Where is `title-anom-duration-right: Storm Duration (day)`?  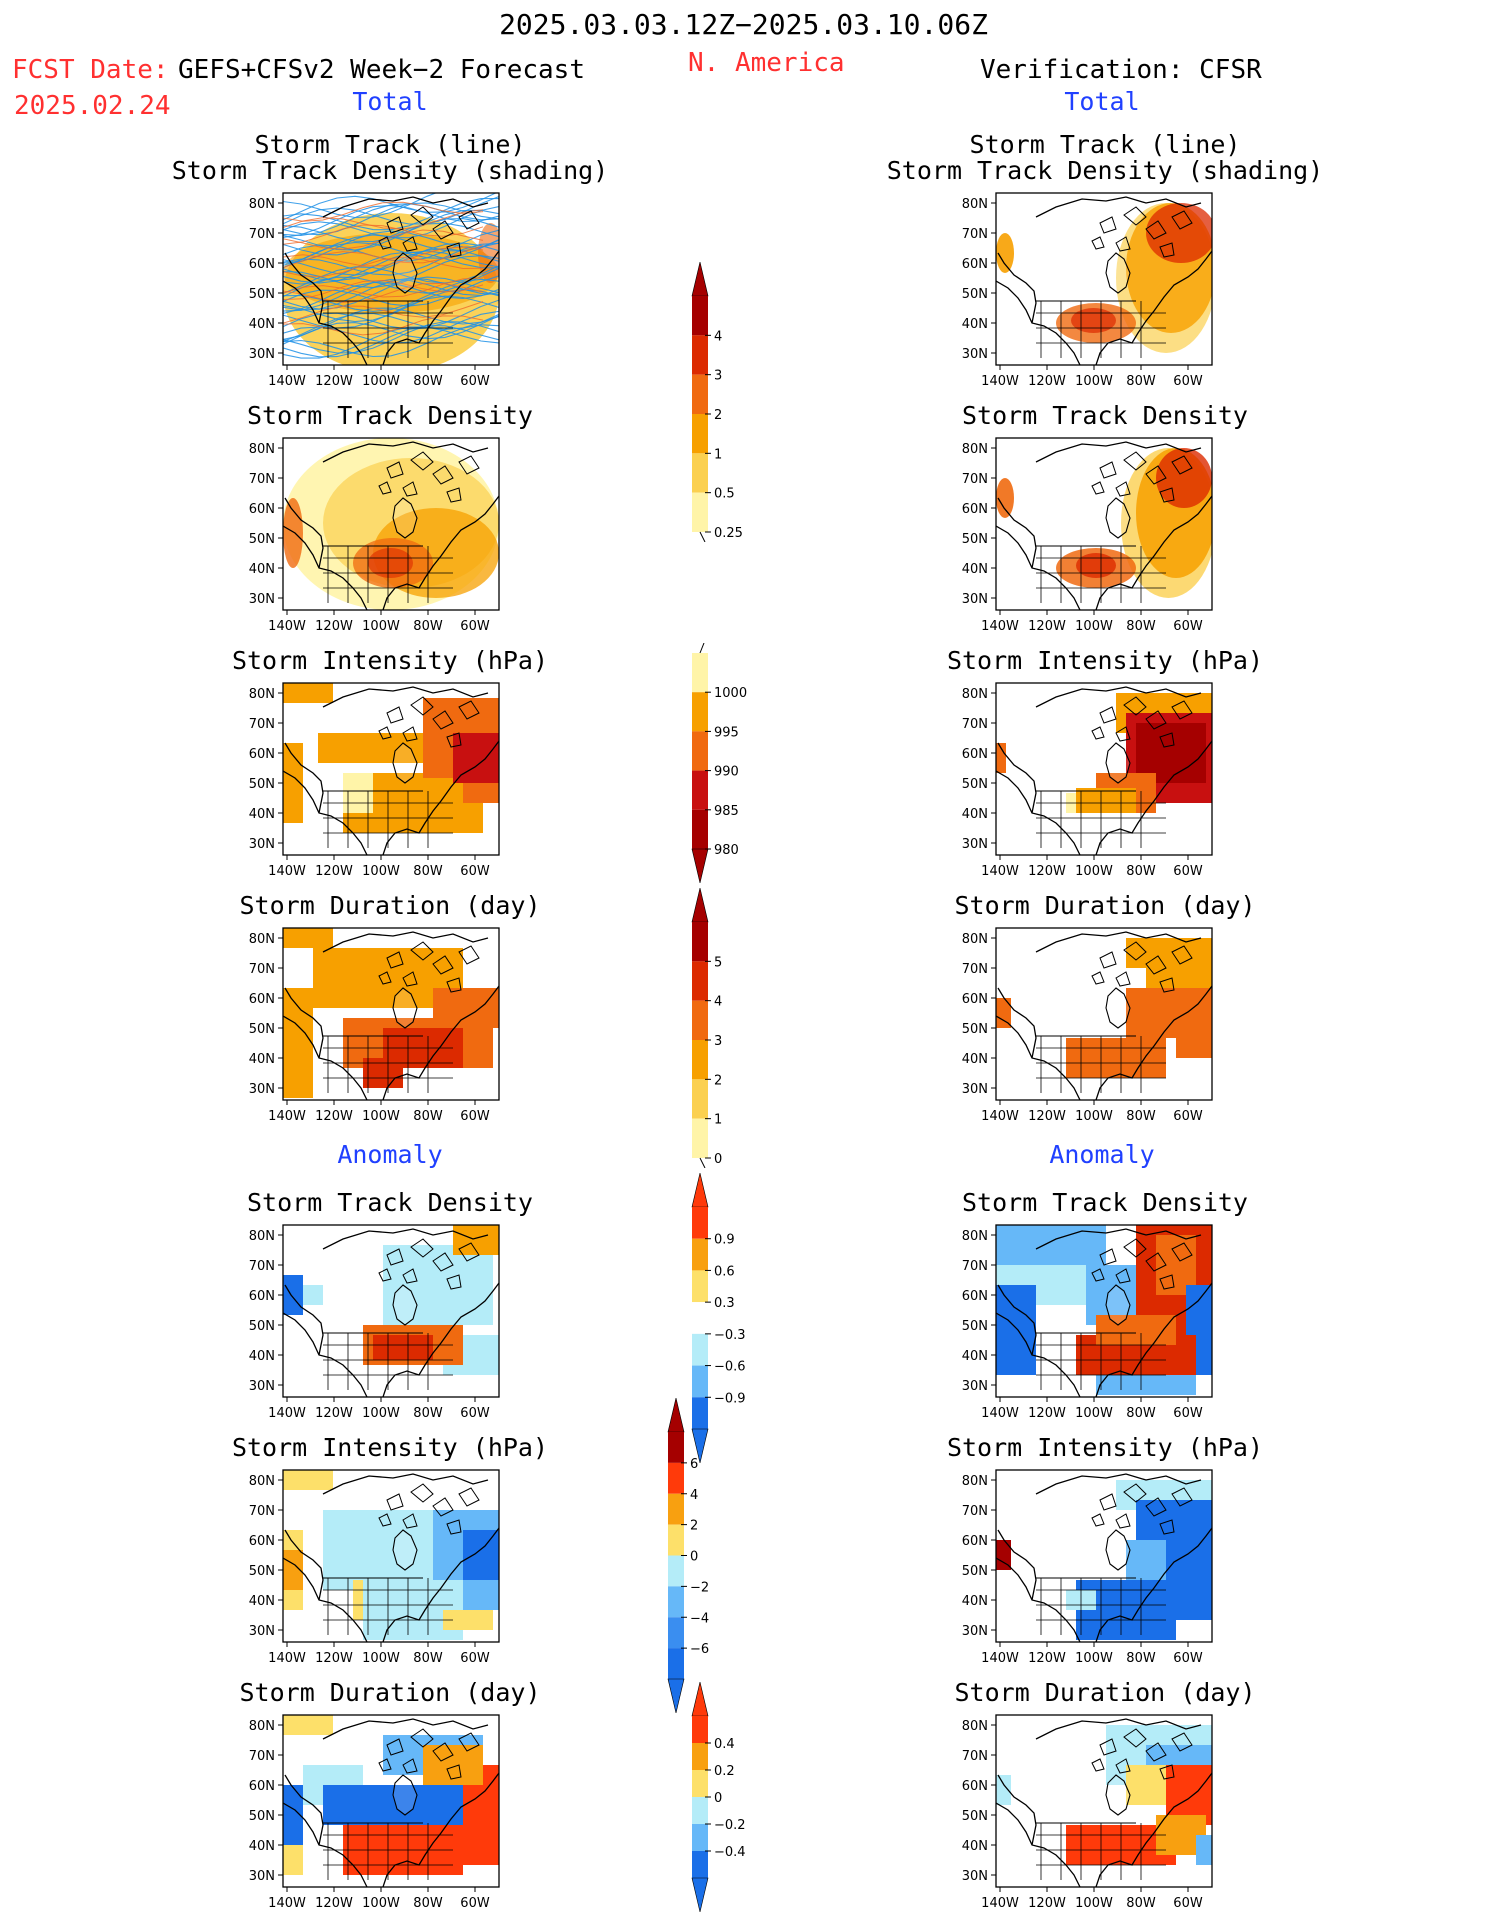 title-anom-duration-right: Storm Duration (day) is located at coordinates (1105, 1692).